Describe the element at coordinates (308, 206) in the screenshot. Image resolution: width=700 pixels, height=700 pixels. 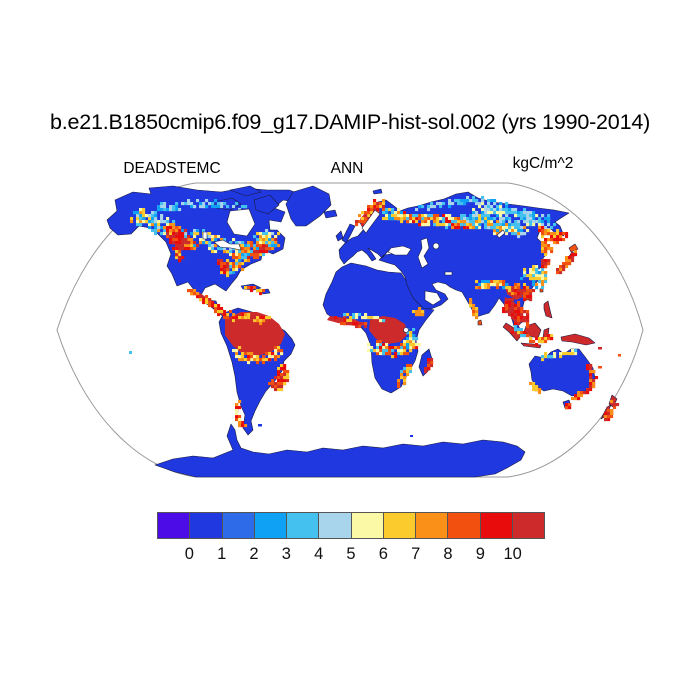
I see `greenland` at that location.